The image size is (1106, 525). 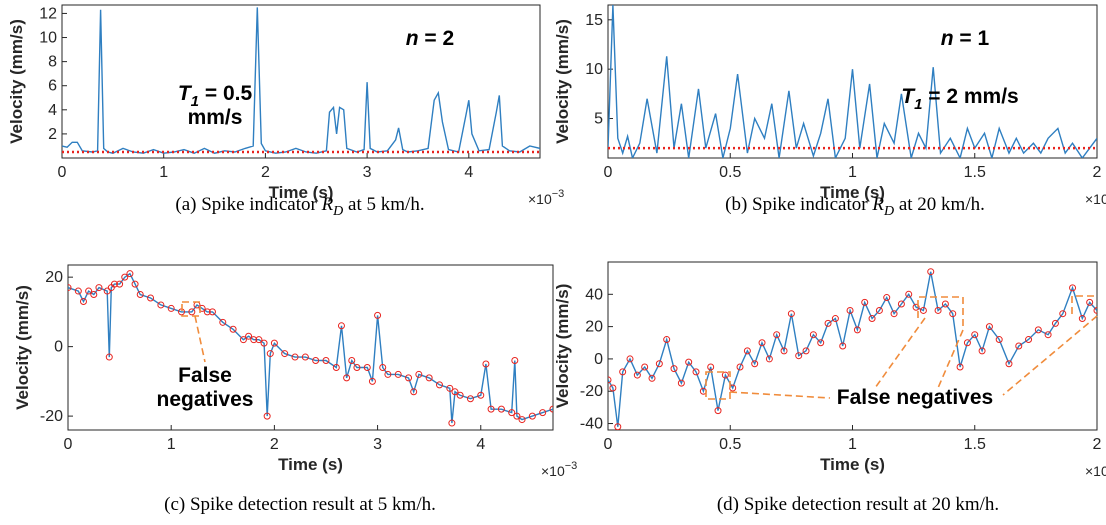 What do you see at coordinates (52, 62) in the screenshot?
I see `y-tick-label: 8` at bounding box center [52, 62].